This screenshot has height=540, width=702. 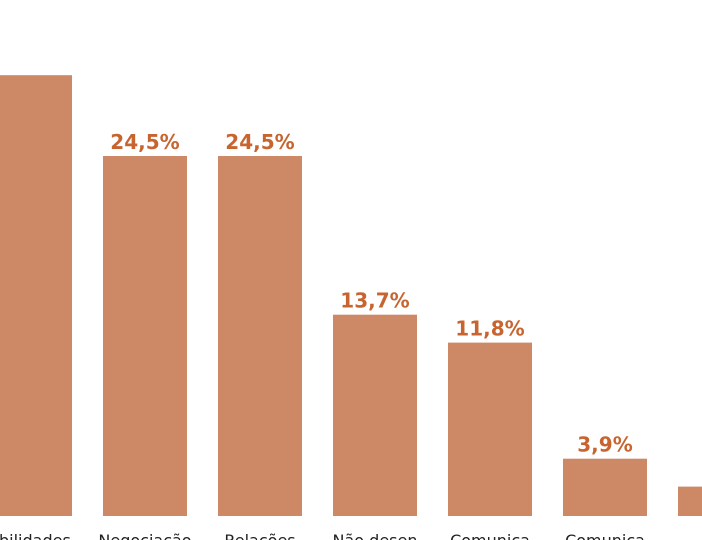 What do you see at coordinates (605, 535) in the screenshot?
I see `category-label-5: Comunica` at bounding box center [605, 535].